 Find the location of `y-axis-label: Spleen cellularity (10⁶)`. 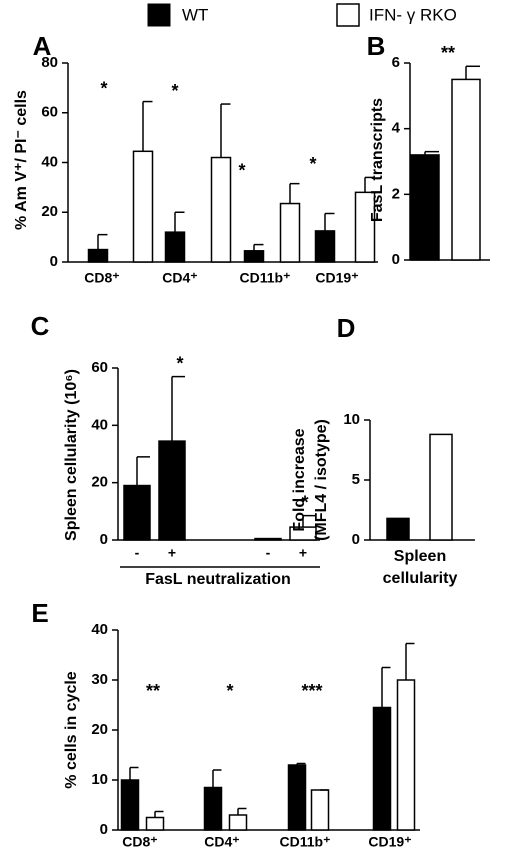

y-axis-label: Spleen cellularity (10⁶) is located at coordinates (71, 455).